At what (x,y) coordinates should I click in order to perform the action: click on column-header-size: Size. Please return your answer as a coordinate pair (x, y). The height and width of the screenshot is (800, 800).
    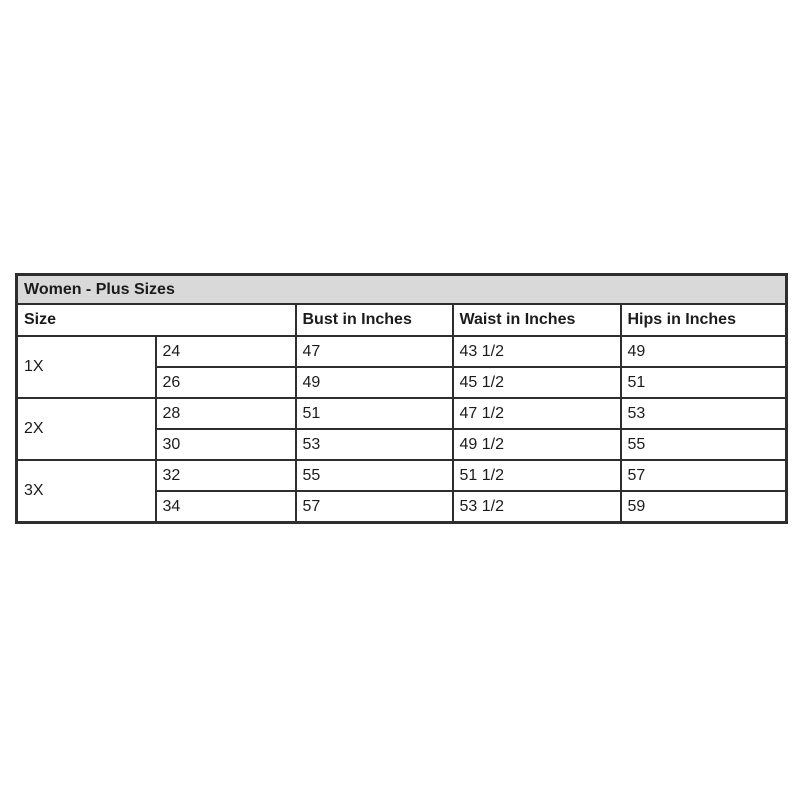
    Looking at the image, I should click on (156, 320).